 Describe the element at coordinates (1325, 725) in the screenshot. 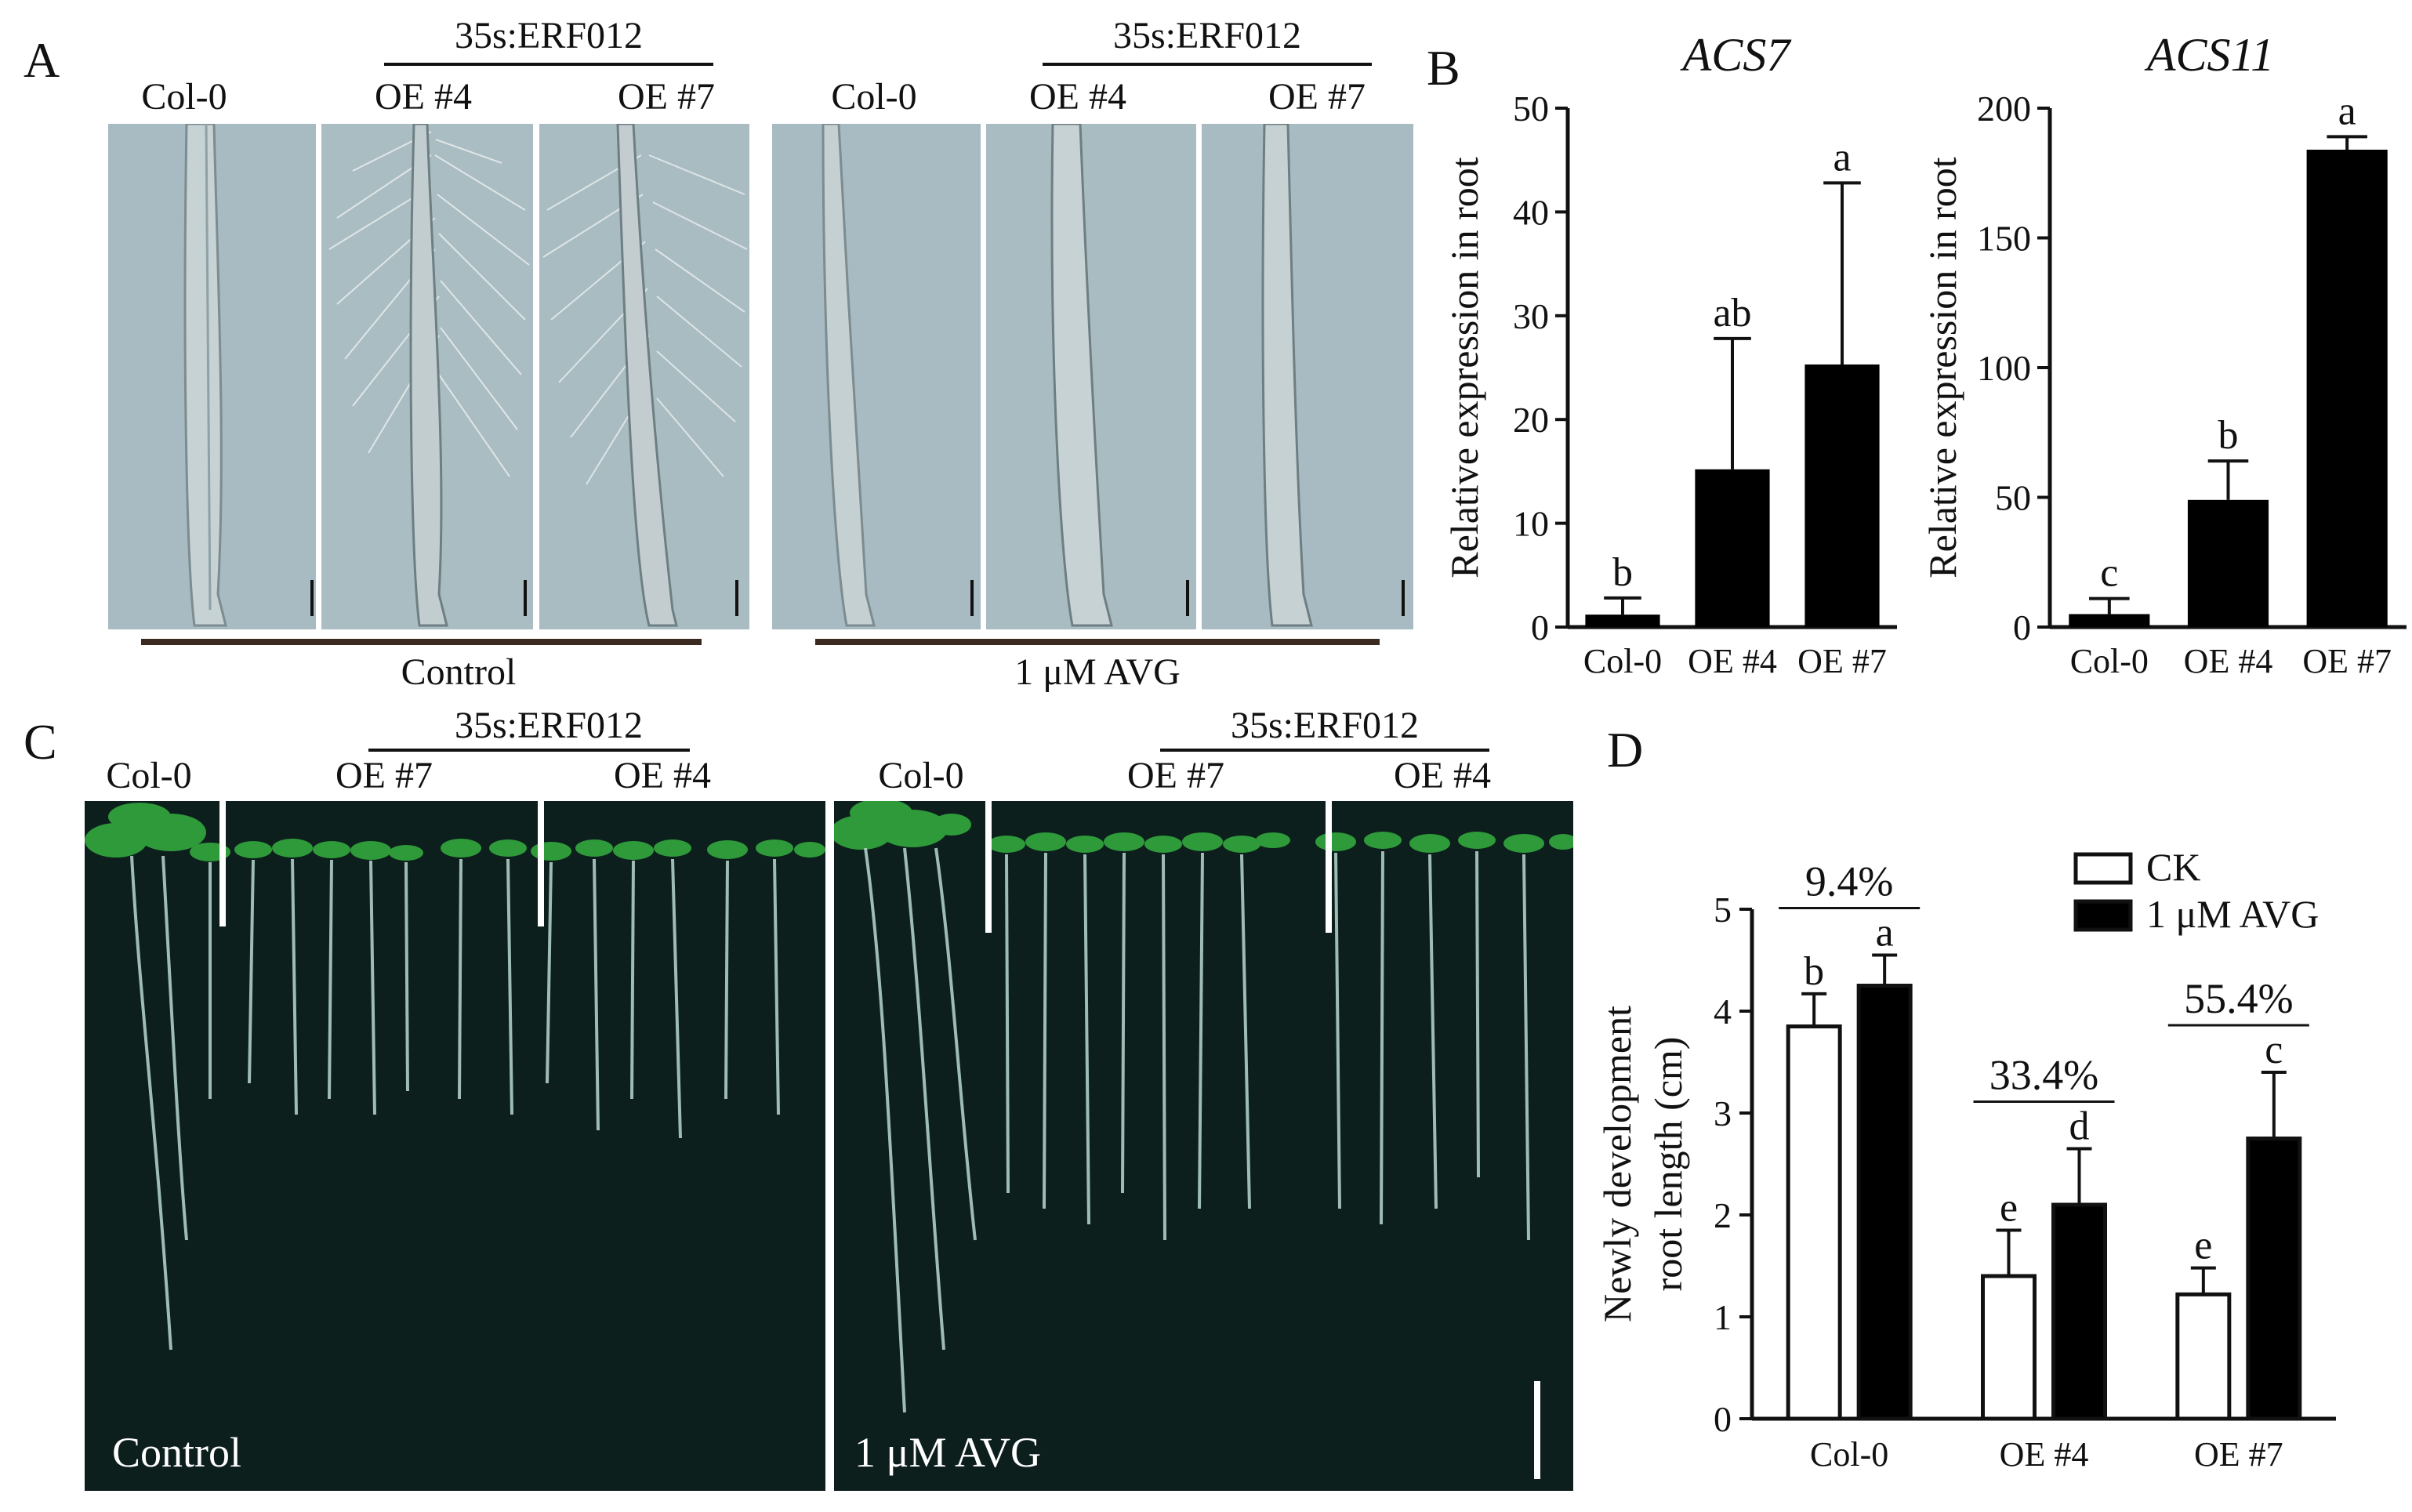

I see `panel-c-right-construct: 35s:ERF012` at that location.